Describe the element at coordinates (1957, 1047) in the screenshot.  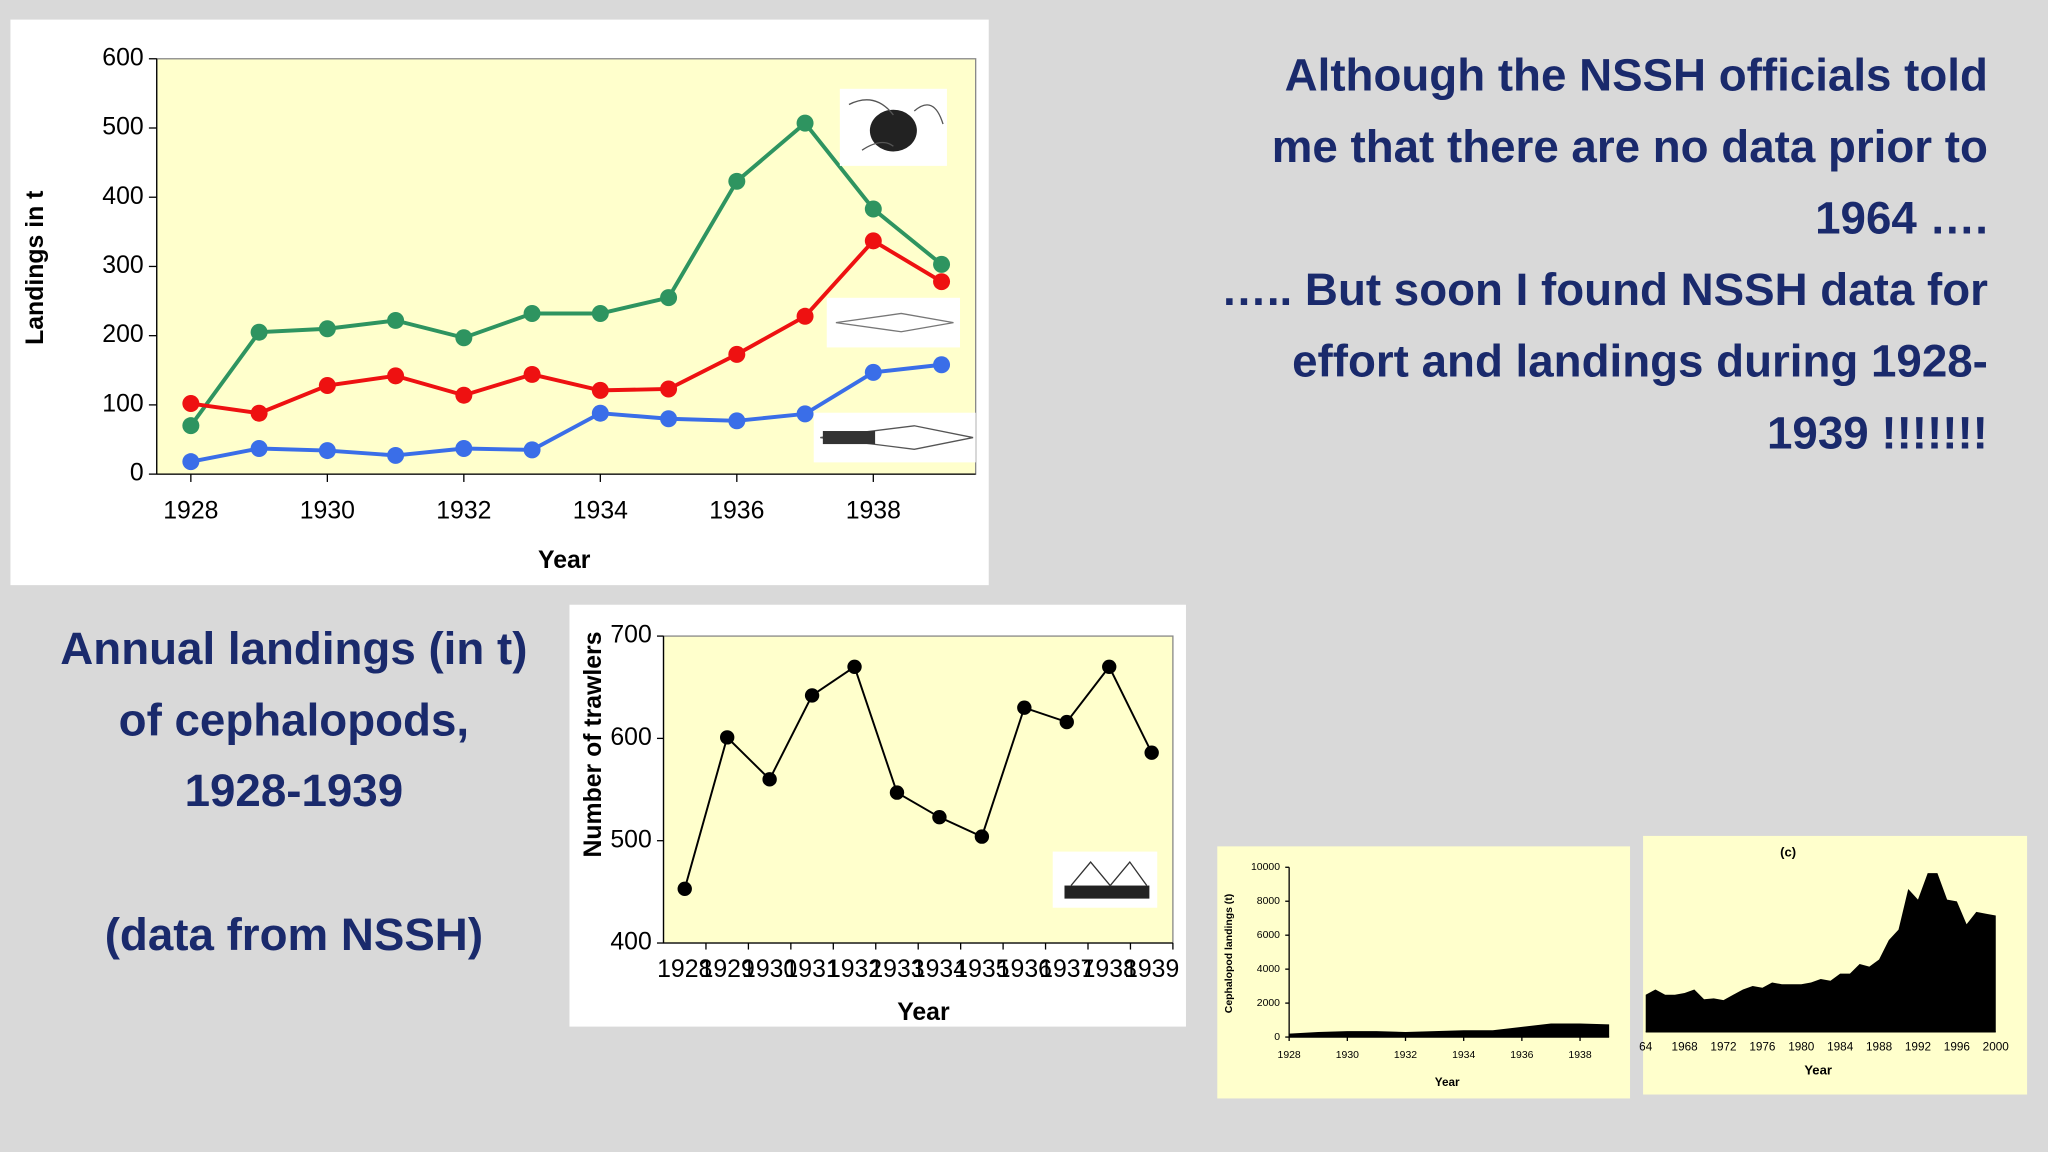
I see `x-tick-label: 1996` at that location.